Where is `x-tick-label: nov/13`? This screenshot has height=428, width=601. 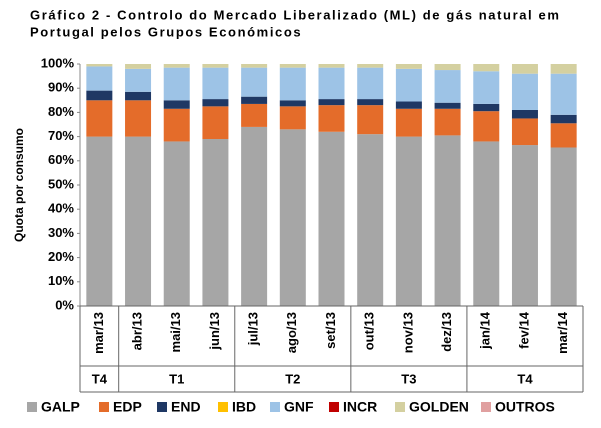 x-tick-label: nov/13 is located at coordinates (407, 332).